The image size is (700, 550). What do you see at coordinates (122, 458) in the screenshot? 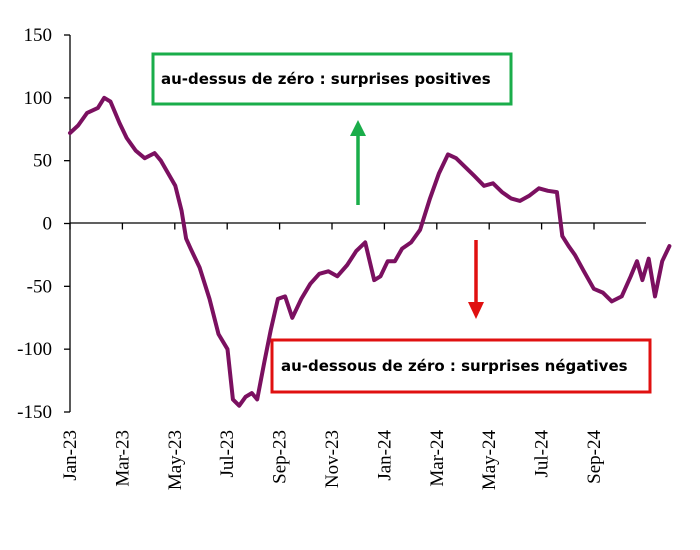
I see `x-tick-label: Mar-23` at bounding box center [122, 458].